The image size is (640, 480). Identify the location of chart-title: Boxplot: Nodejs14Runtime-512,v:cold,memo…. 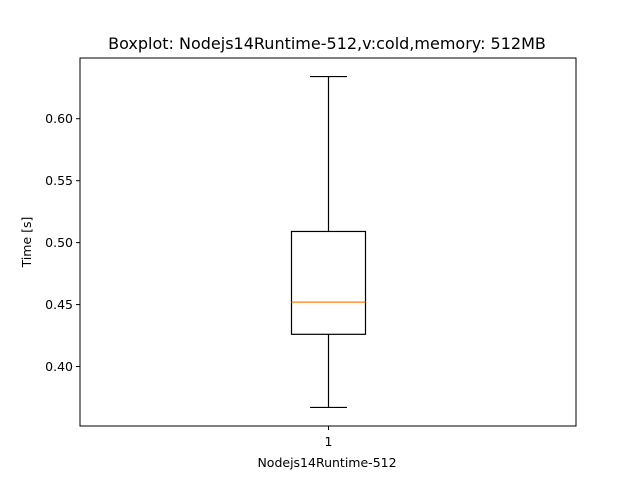
(327, 43).